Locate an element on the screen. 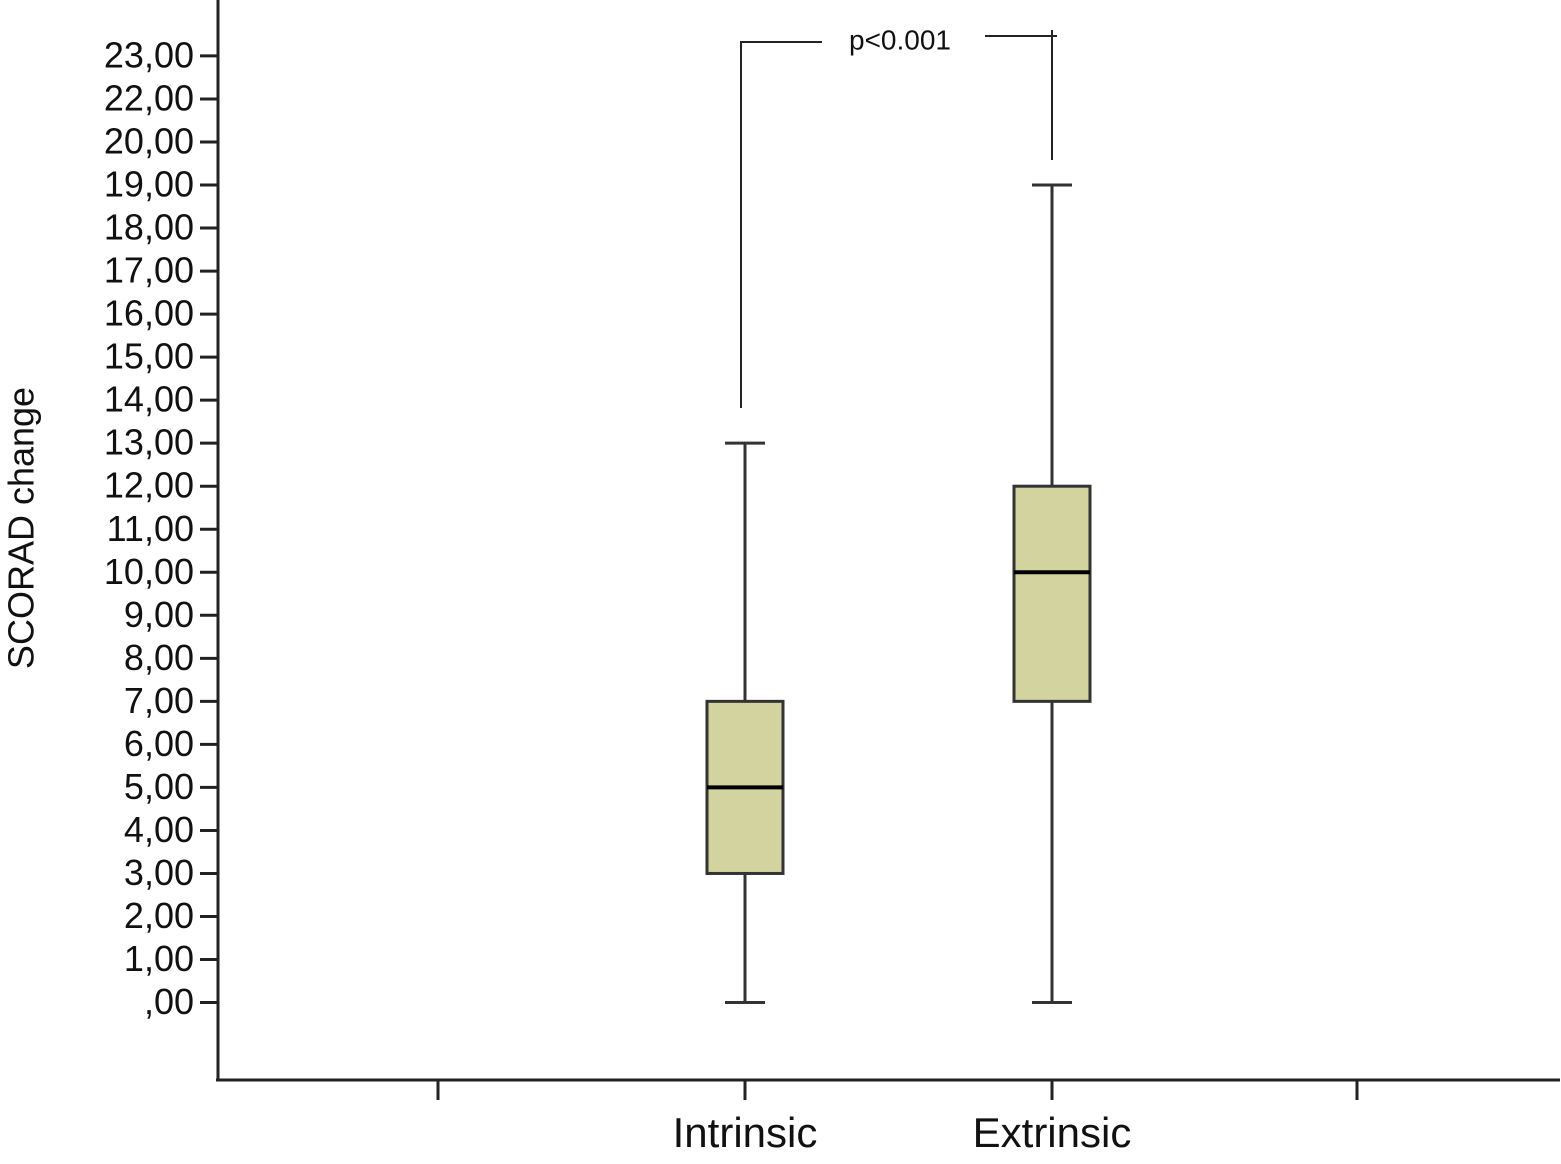 The height and width of the screenshot is (1164, 1561). y-tick-label: 6,00 is located at coordinates (159, 743).